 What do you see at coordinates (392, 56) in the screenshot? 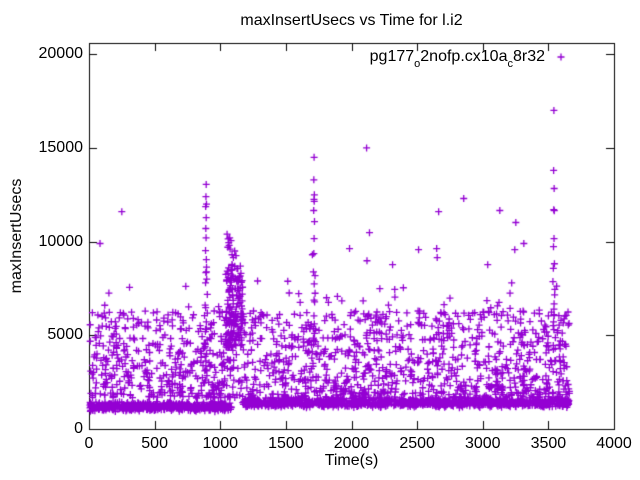
I see `legend-label-part: pg177` at bounding box center [392, 56].